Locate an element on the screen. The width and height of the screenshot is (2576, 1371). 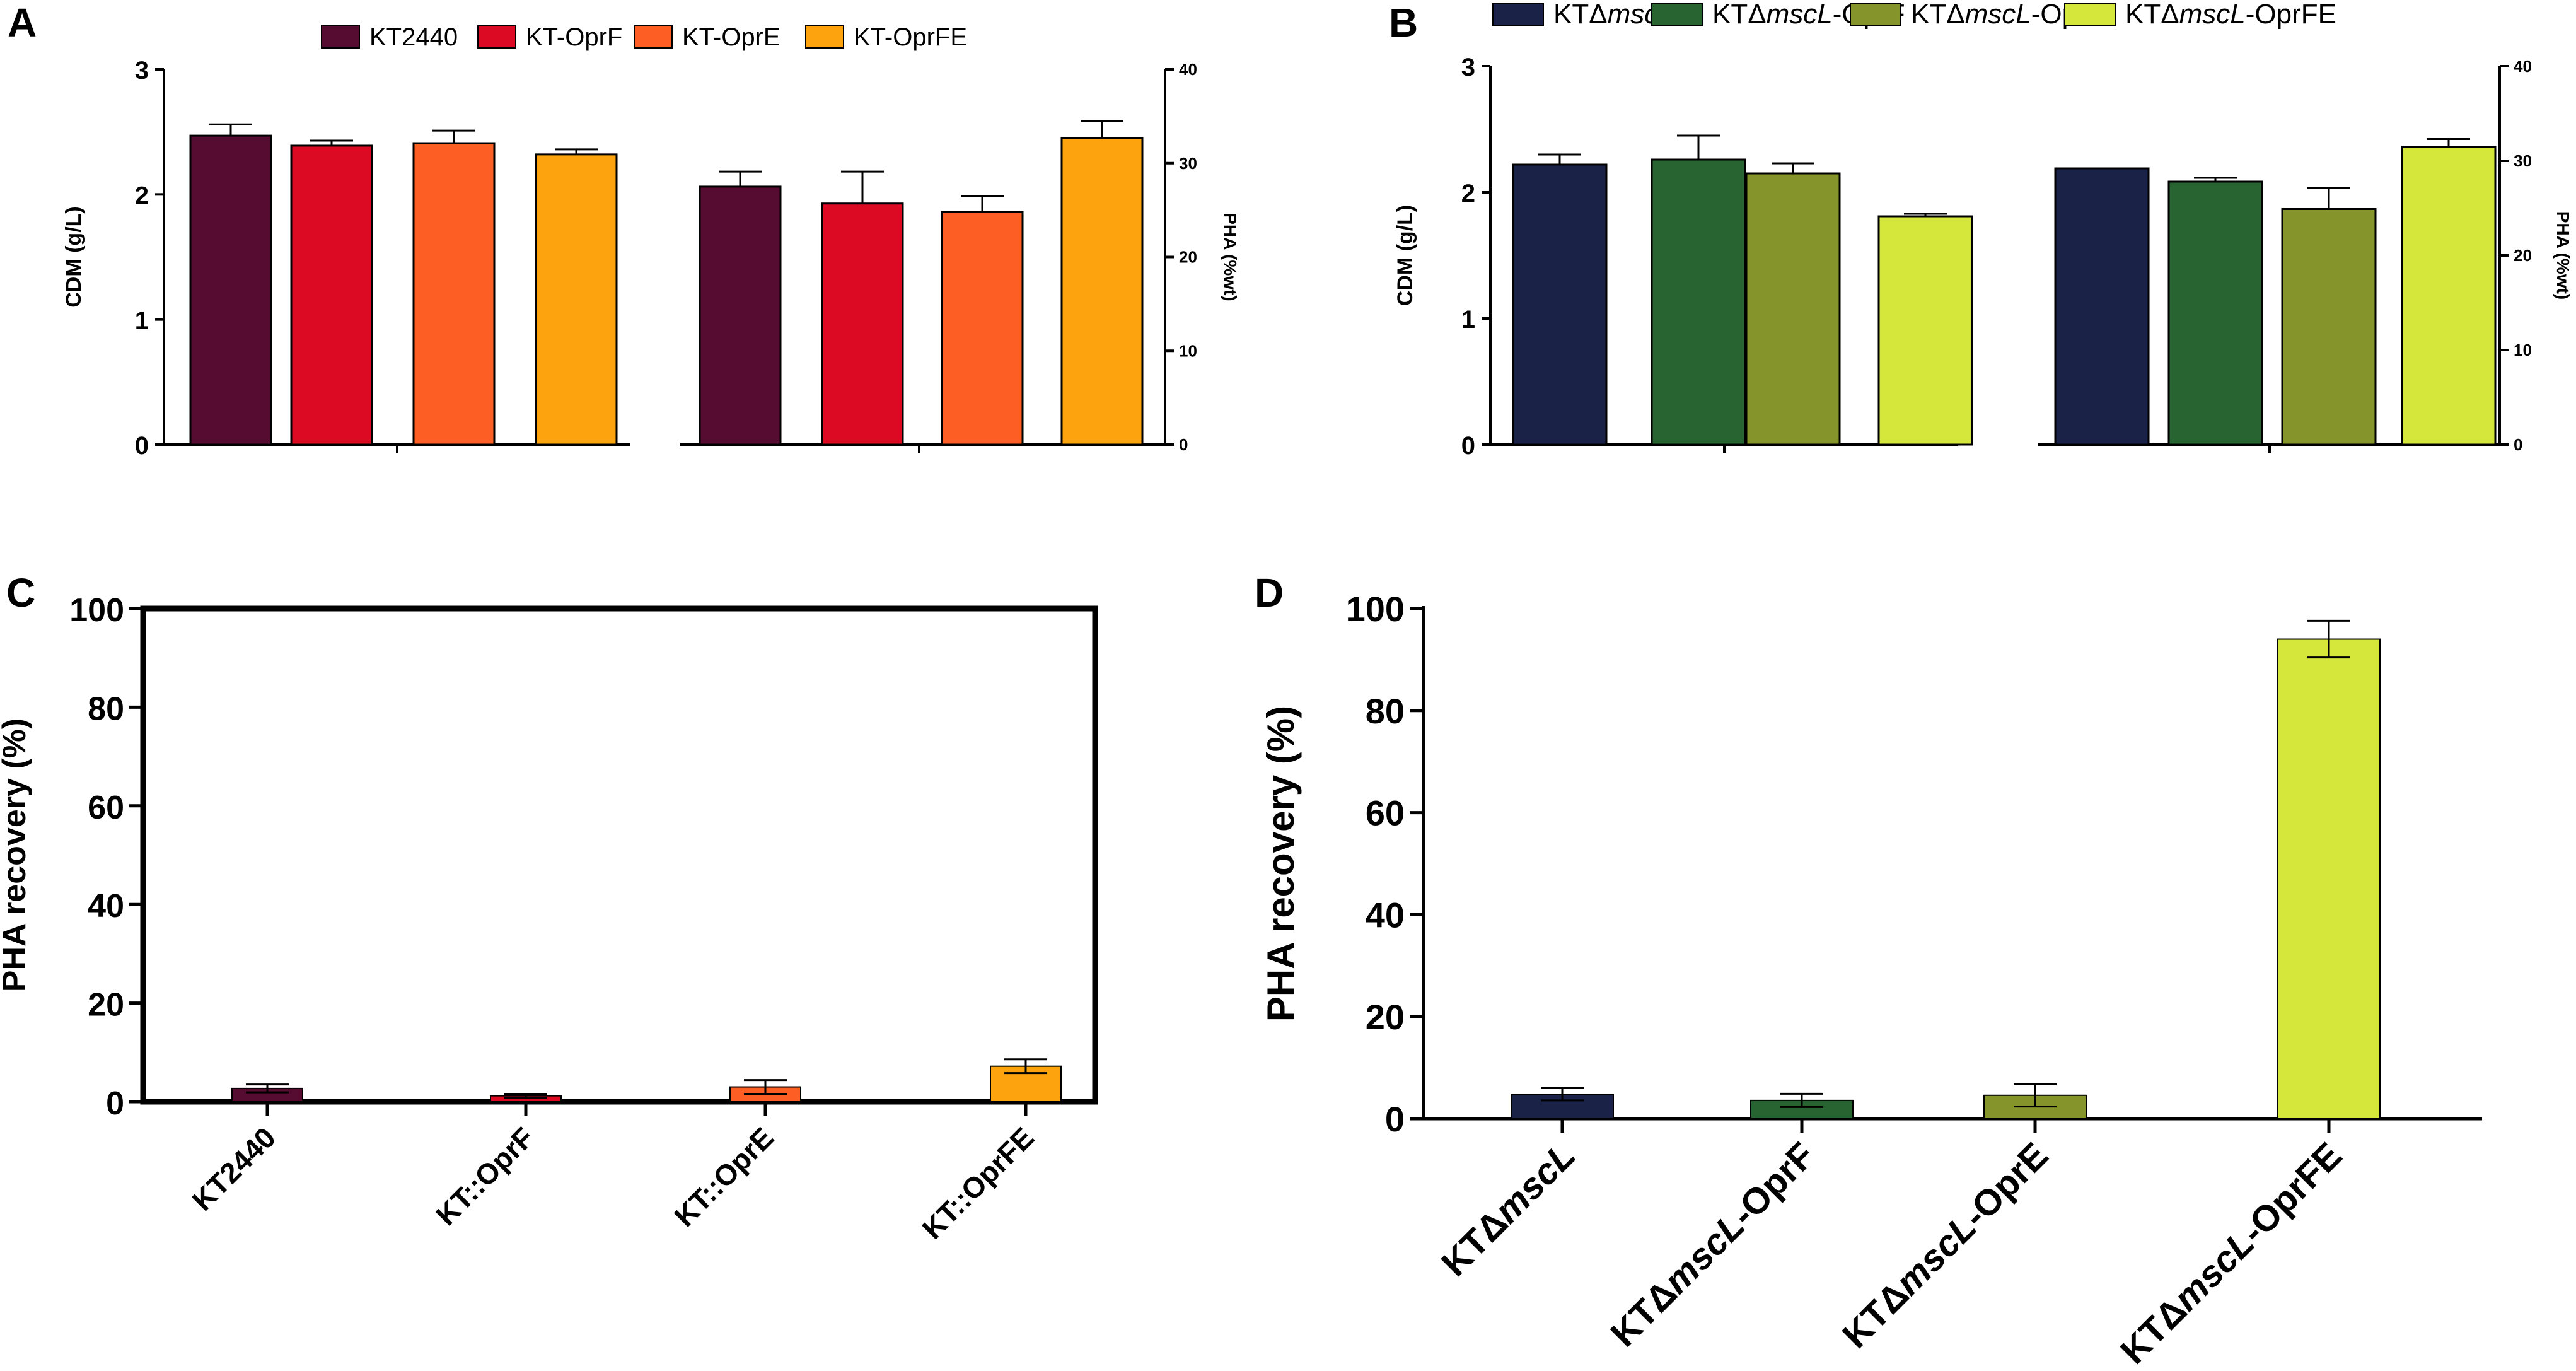
x-tick-label: KTΔmscL-OprE is located at coordinates (1946, 1245).